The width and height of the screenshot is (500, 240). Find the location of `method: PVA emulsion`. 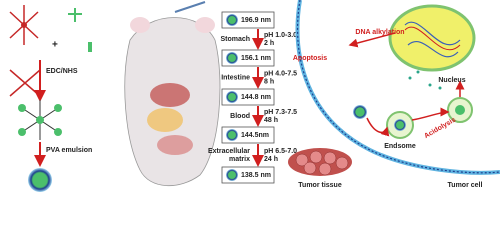

method: PVA emulsion is located at coordinates (69, 150).